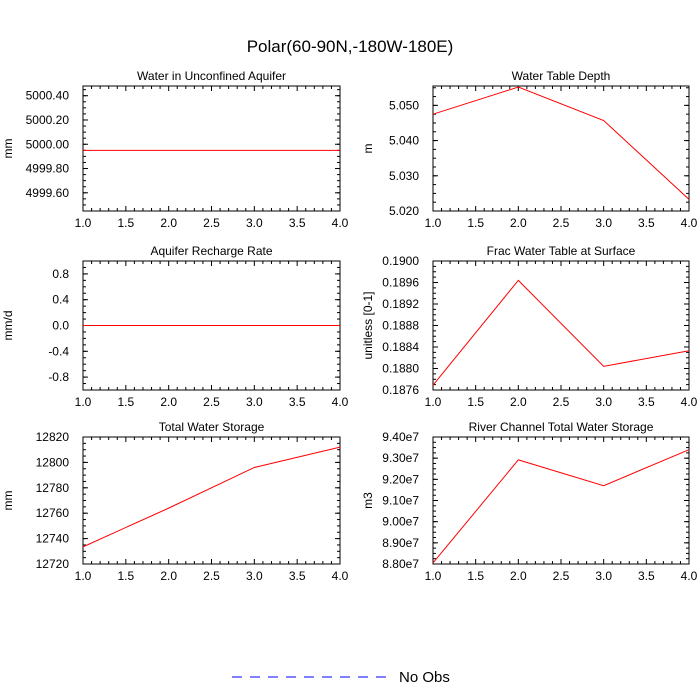 This screenshot has width=700, height=700. I want to click on y-tick-label: 9.40e7, so click(400, 437).